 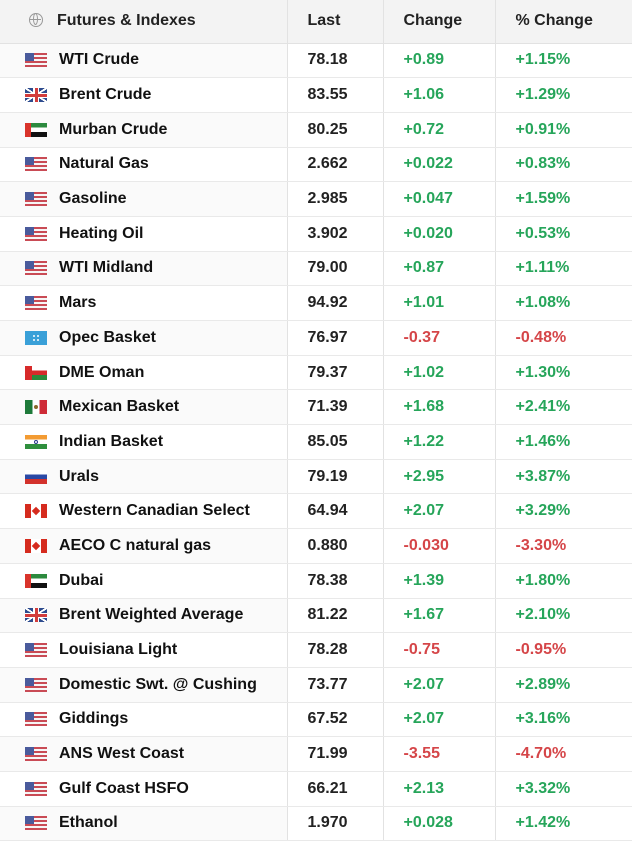 I want to click on row-name-cell: Opec Basket, so click(x=144, y=338).